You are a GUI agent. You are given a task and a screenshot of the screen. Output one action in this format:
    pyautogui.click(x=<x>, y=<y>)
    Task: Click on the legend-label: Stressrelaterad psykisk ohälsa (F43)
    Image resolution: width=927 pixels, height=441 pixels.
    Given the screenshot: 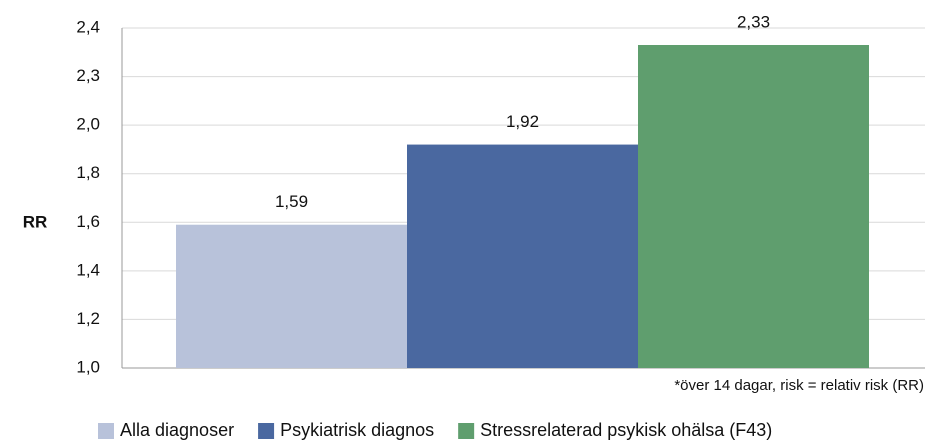 What is the action you would take?
    pyautogui.click(x=626, y=430)
    